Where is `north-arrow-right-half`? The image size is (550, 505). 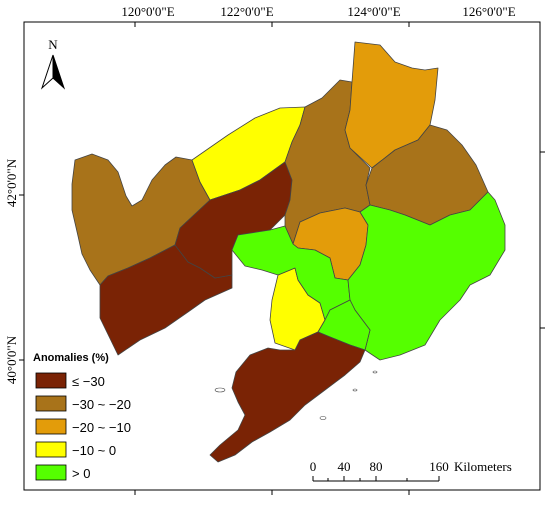 north-arrow-right-half is located at coordinates (59, 72).